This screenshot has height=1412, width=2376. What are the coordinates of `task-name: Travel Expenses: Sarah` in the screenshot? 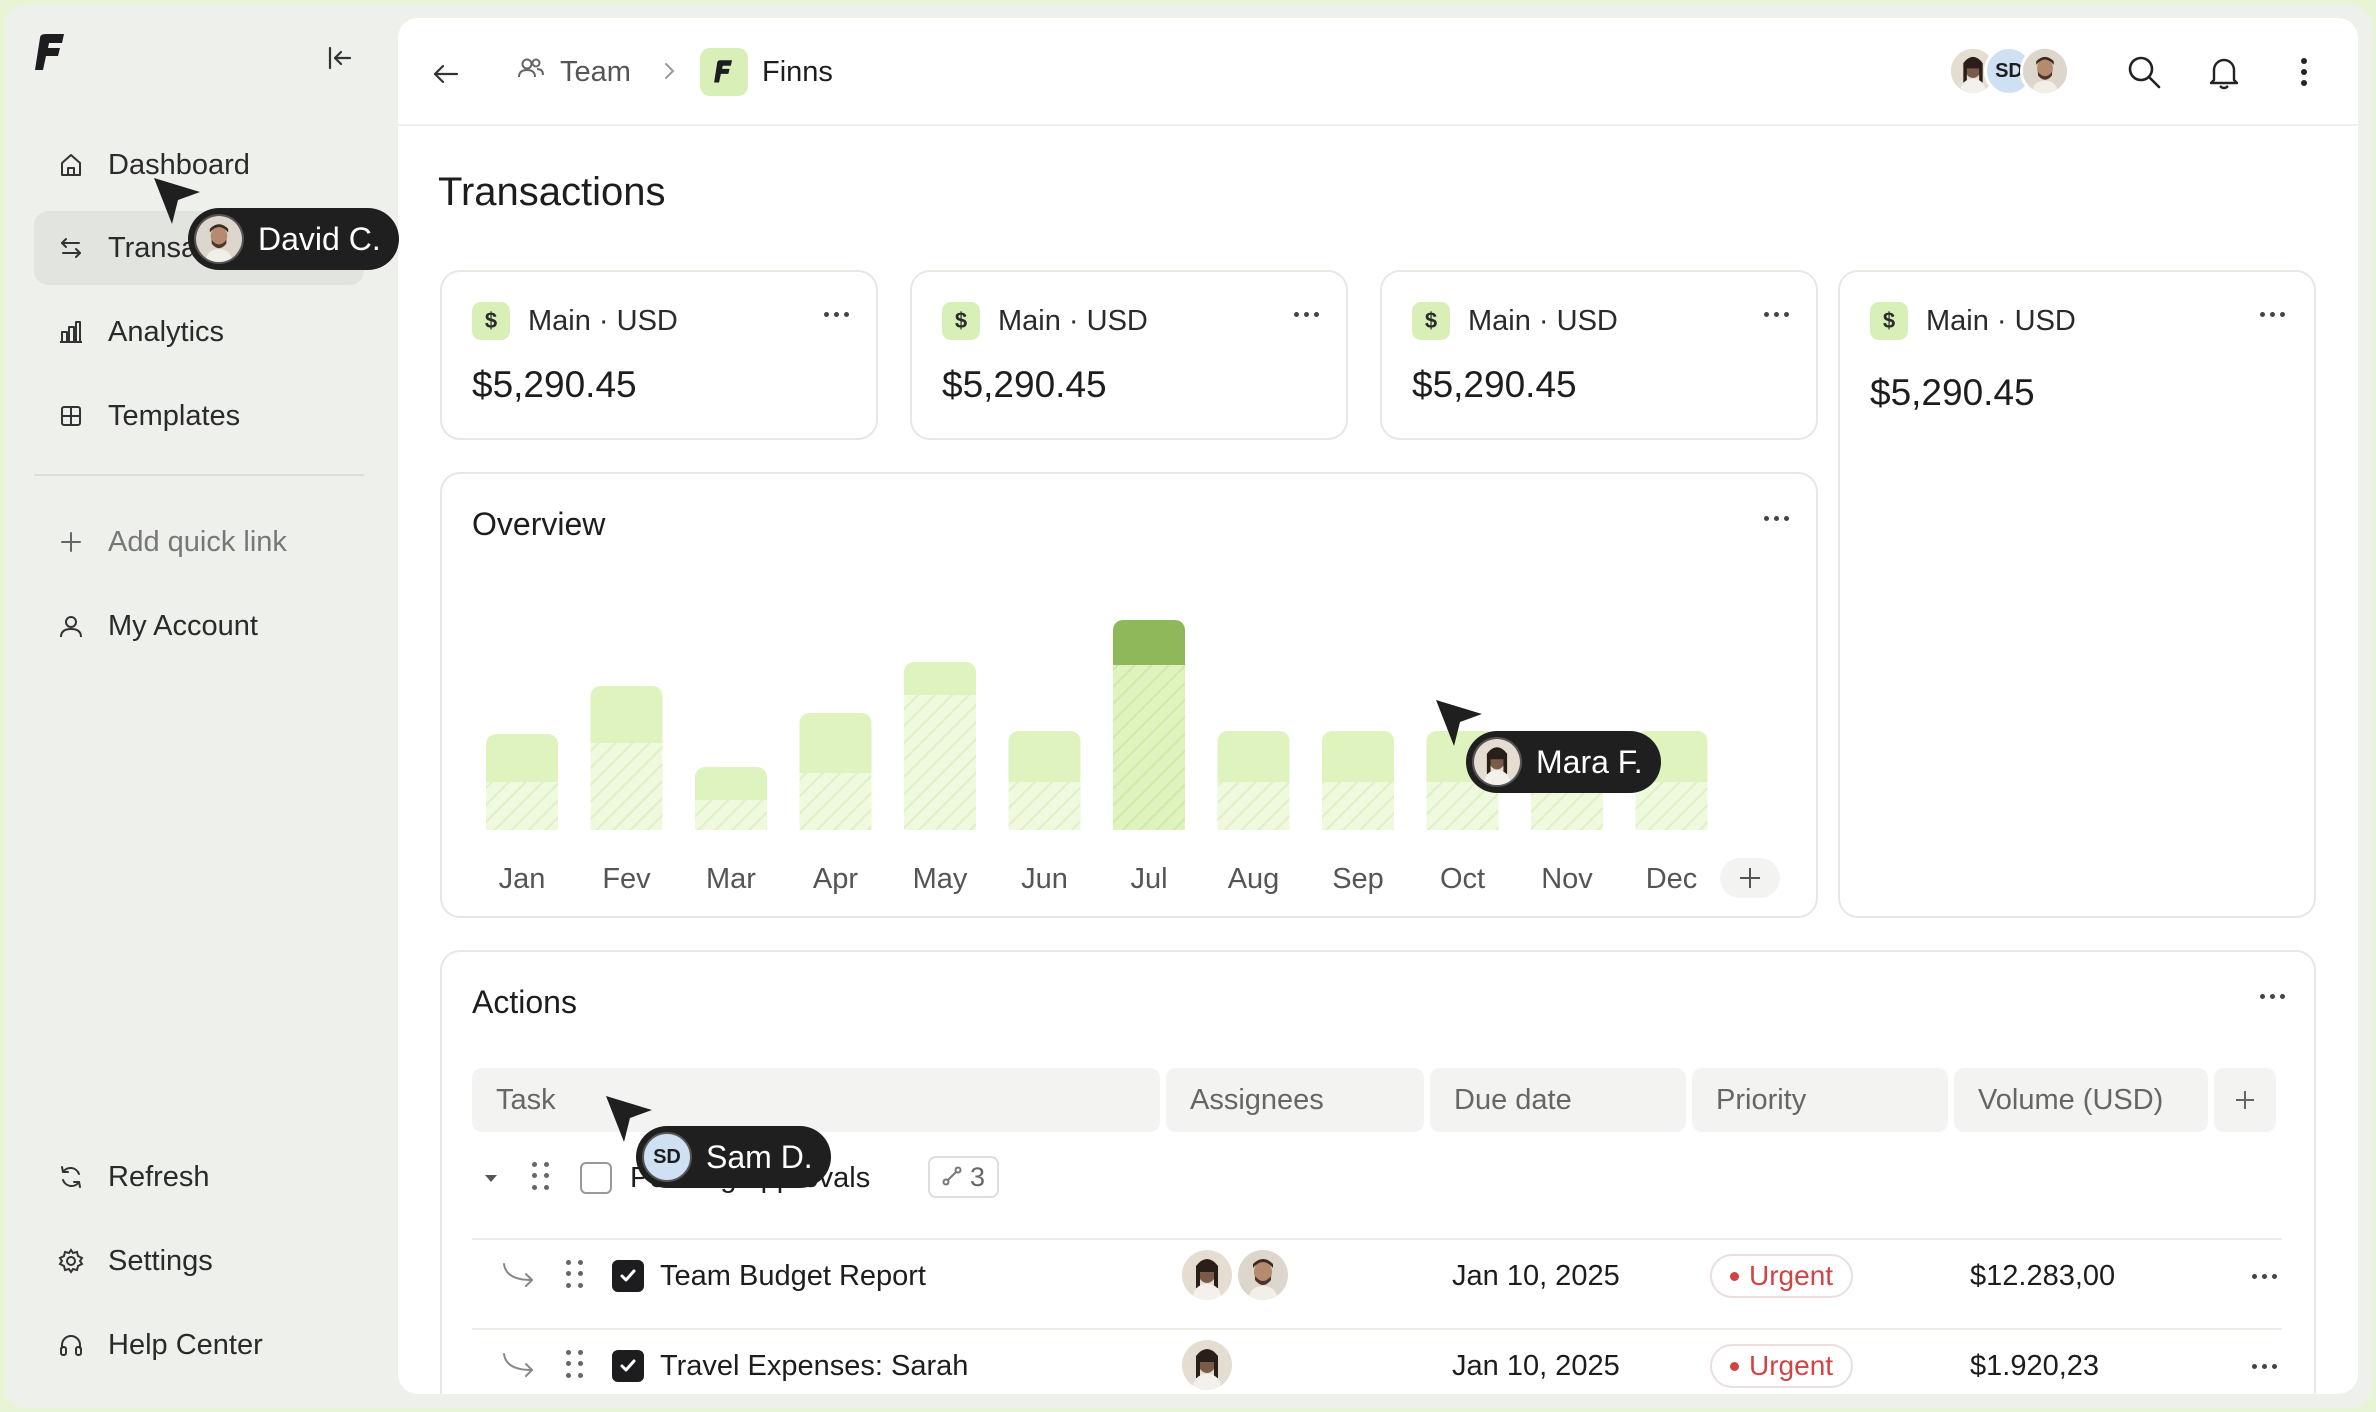 It's located at (814, 1365).